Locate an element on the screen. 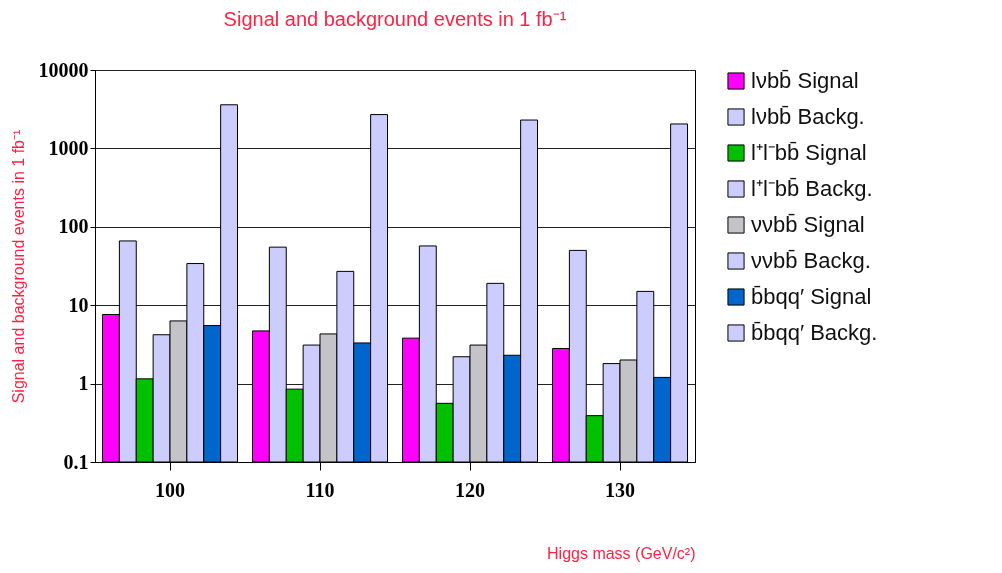  y-tick-label: 100 is located at coordinates (73, 226).